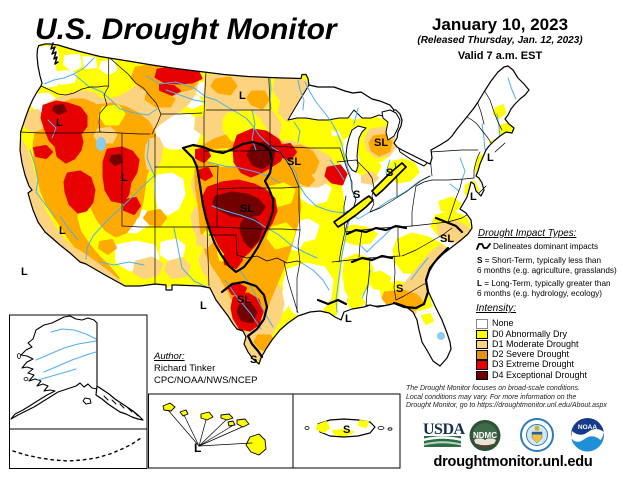  I want to click on svg-text: NDMC, so click(485, 435).